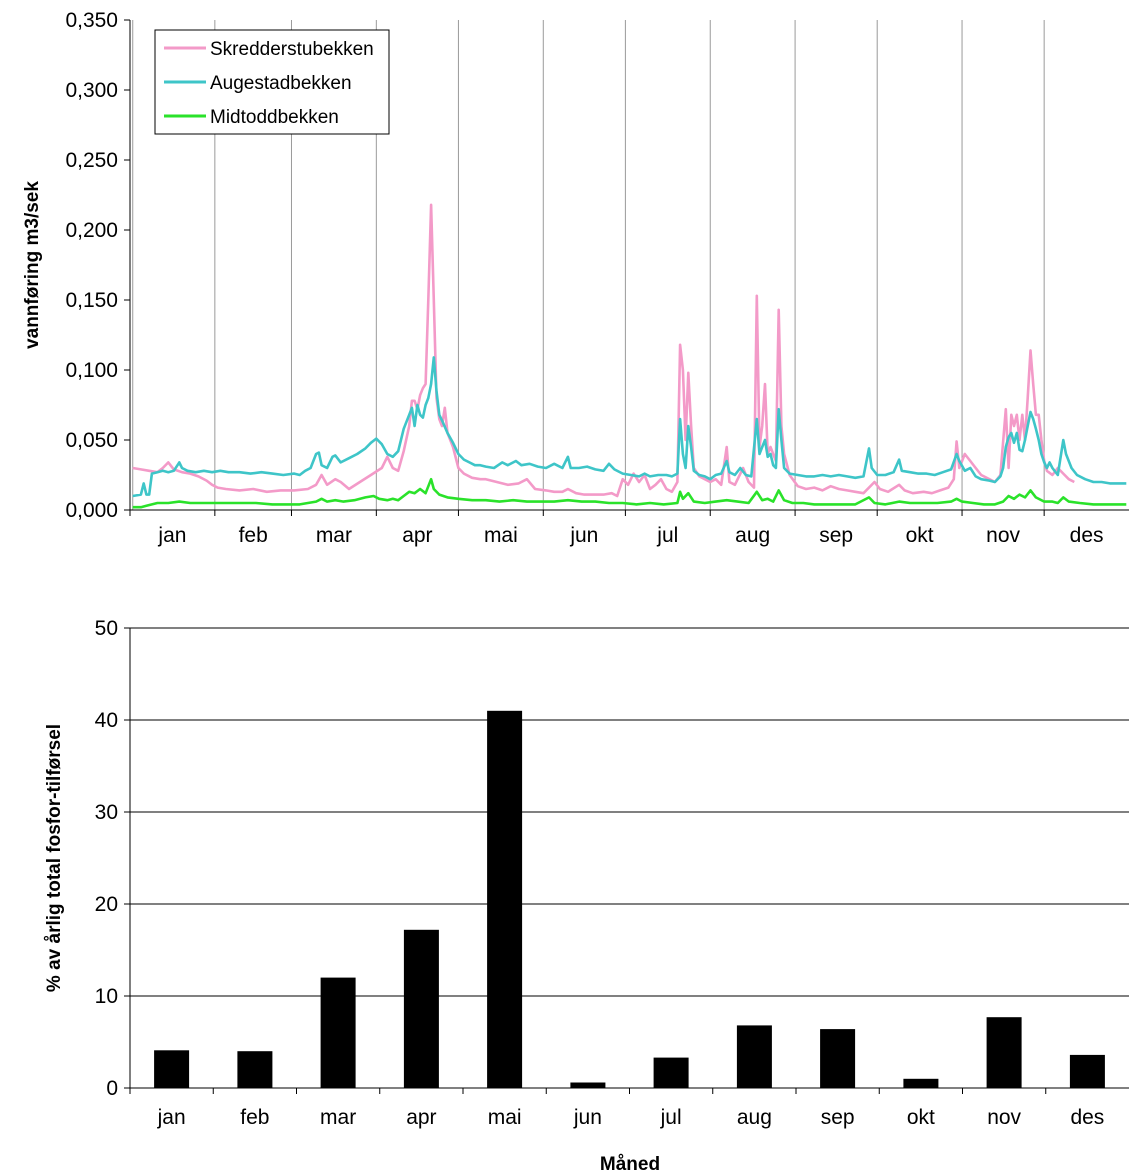 The width and height of the screenshot is (1129, 1176). Describe the element at coordinates (671, 1072) in the screenshot. I see `bar-jul` at that location.